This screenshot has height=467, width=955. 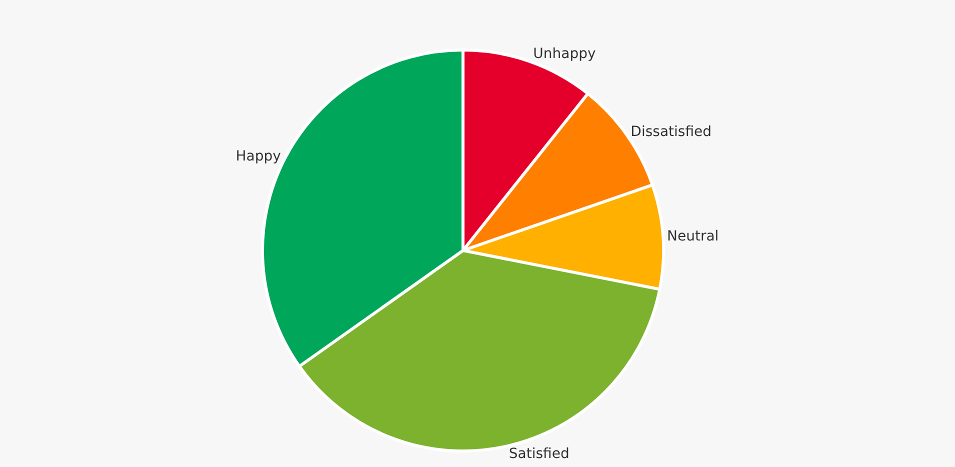 What do you see at coordinates (564, 54) in the screenshot?
I see `slice-label: Unhappy` at bounding box center [564, 54].